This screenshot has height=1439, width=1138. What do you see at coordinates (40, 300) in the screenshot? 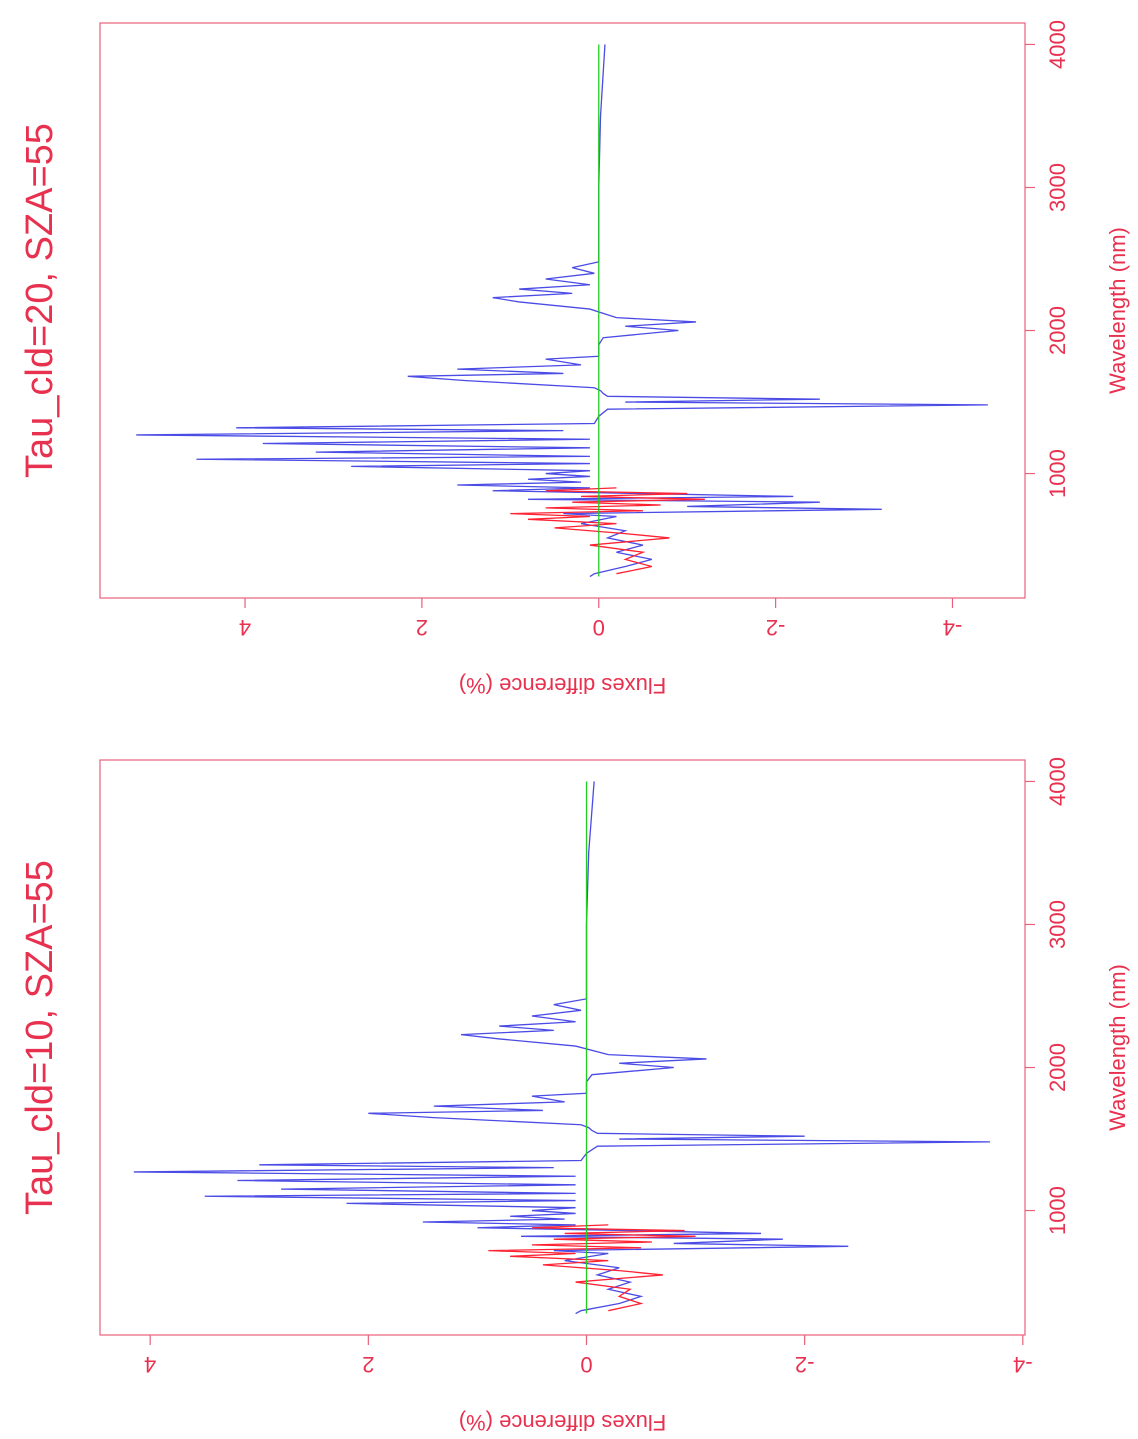
I see `chart-title: Tau_cld=20, SZA=55` at bounding box center [40, 300].